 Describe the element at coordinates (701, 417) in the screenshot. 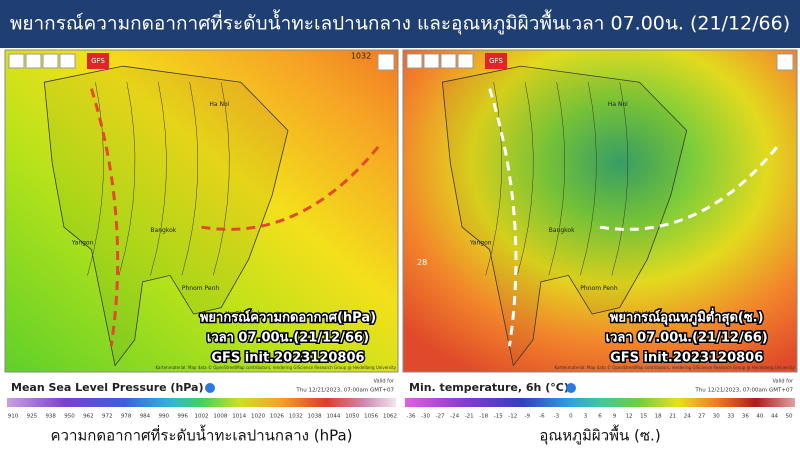

I see `color-bar-tick: 27` at that location.